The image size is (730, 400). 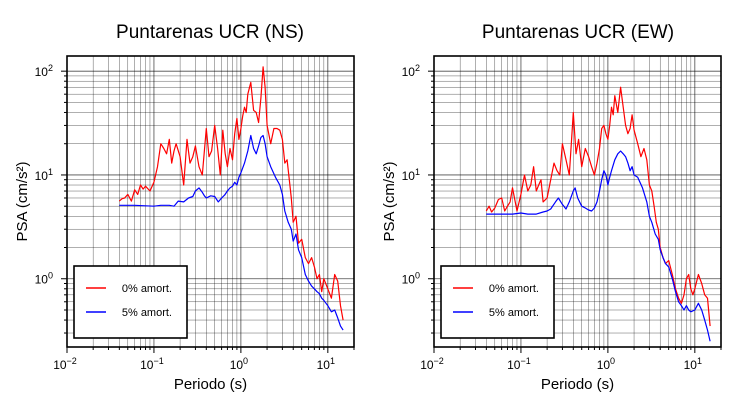 I want to click on chart-title: Puntarenas UCR (NS), so click(x=210, y=32).